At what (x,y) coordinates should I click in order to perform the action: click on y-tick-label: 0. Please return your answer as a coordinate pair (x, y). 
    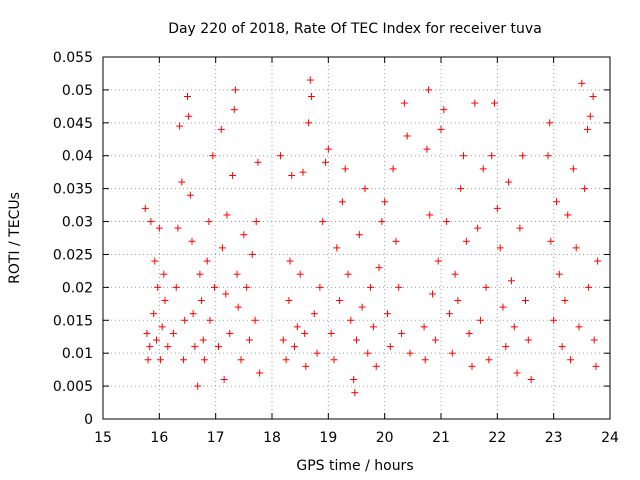
    Looking at the image, I should click on (88, 420).